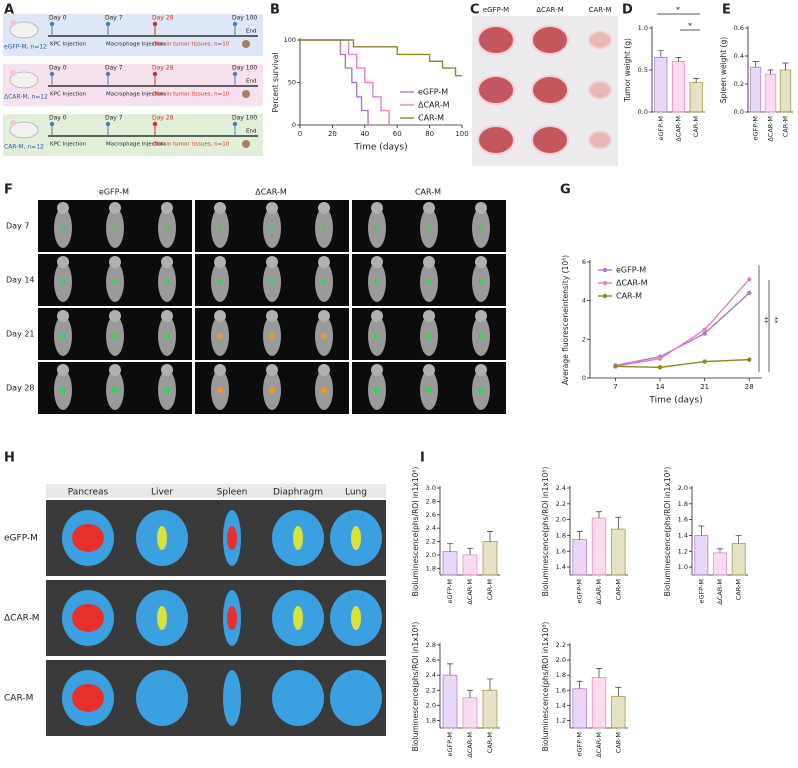 The width and height of the screenshot is (798, 768). Describe the element at coordinates (615, 387) in the screenshot. I see `x-tick-label: 7` at that location.